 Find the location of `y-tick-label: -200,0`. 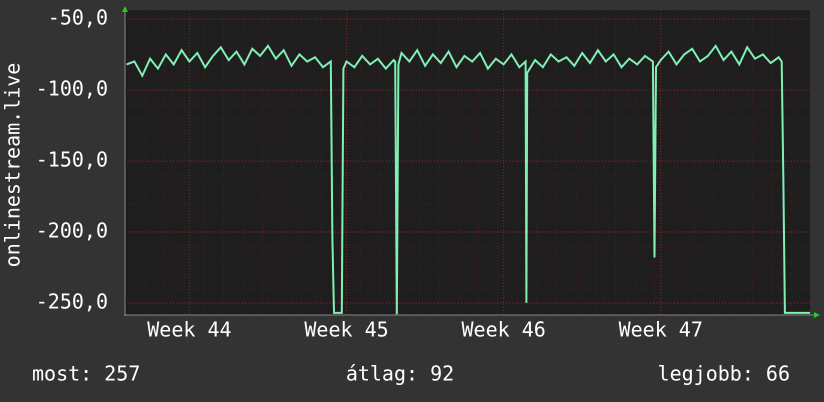

y-tick-label: -200,0 is located at coordinates (72, 230).